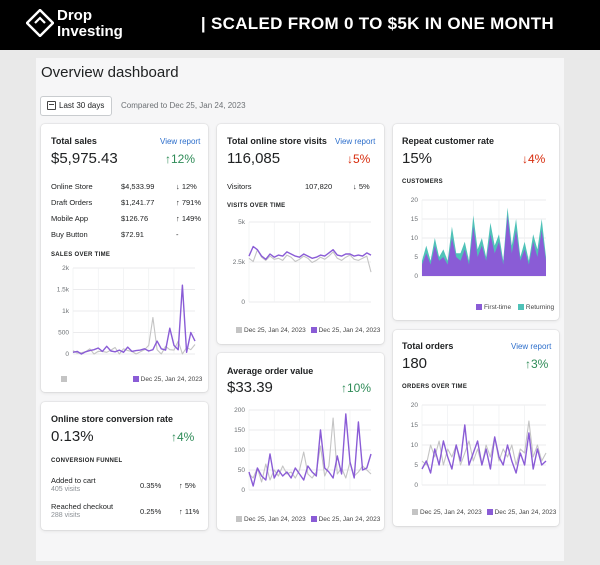 The image size is (600, 565). I want to click on repeat-title: Repeat customer rate, so click(448, 141).